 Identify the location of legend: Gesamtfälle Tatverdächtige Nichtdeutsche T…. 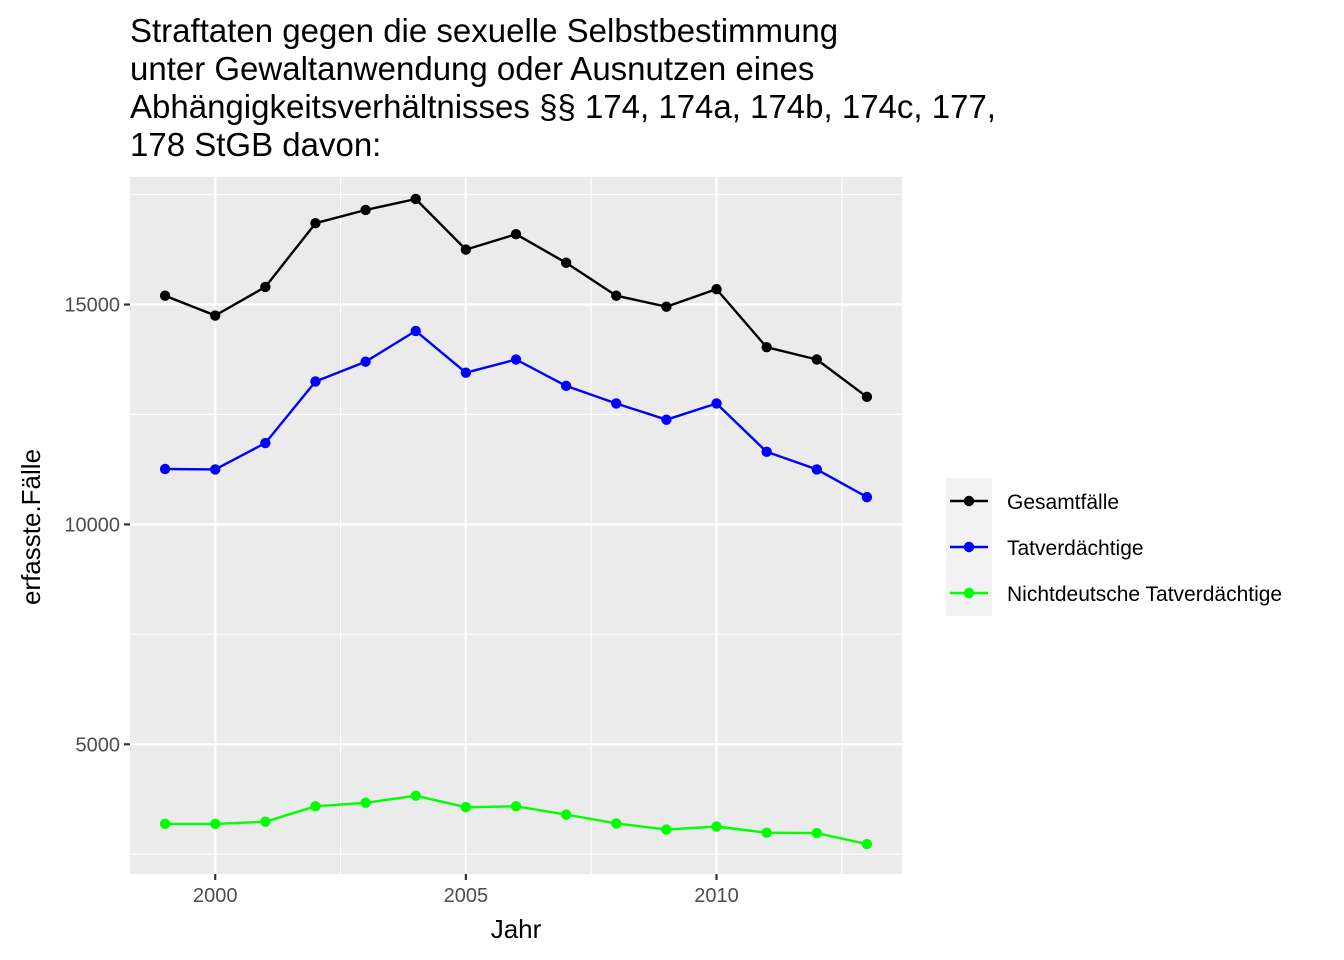
(1114, 547).